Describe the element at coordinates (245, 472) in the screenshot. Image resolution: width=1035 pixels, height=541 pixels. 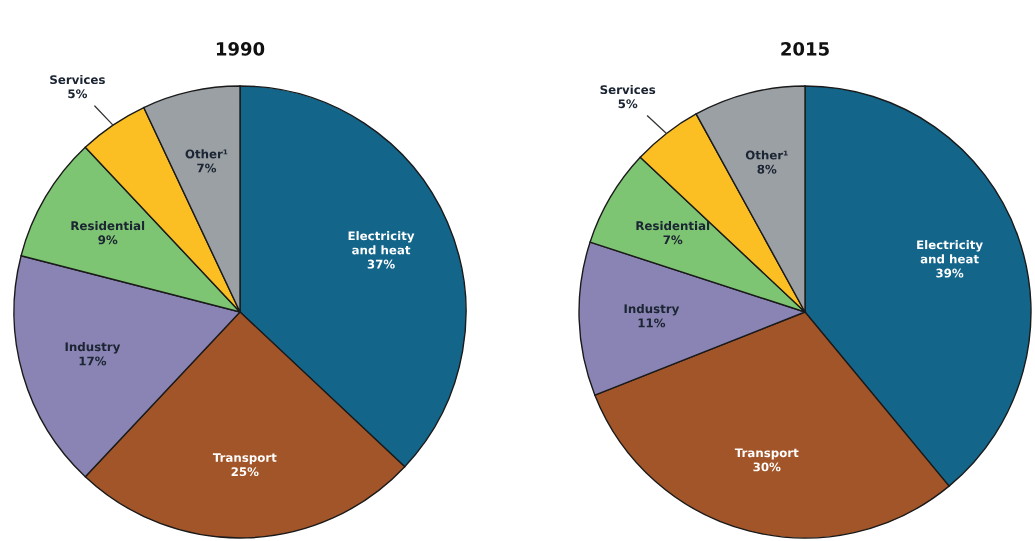
I see `data-label: 25%` at that location.